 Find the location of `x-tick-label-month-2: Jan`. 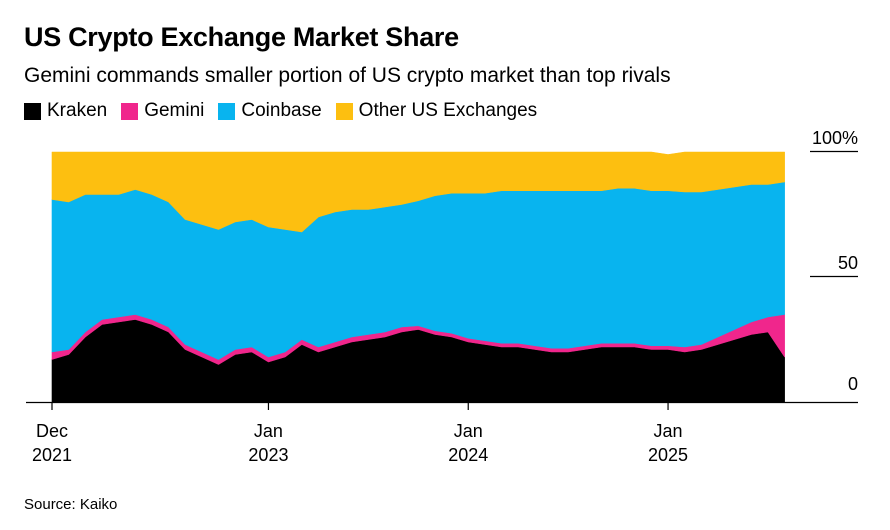

x-tick-label-month-2: Jan is located at coordinates (468, 431).